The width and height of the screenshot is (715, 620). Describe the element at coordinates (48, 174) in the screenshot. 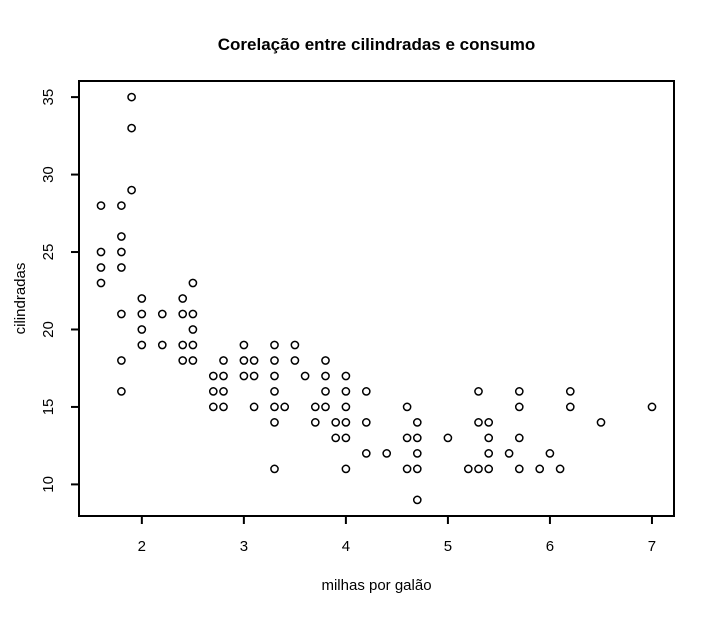

I see `y-tick-label: 30` at that location.